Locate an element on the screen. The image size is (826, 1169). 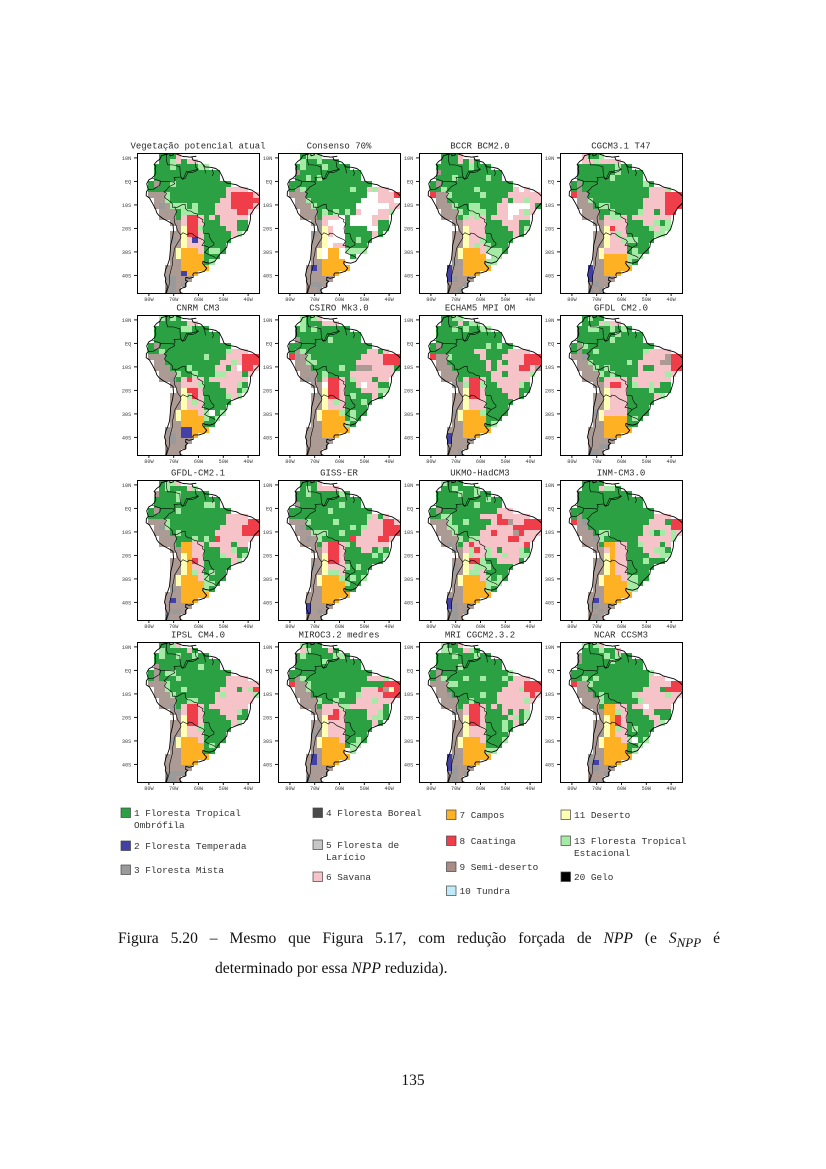
svg-text: CGCM3.1 T47 is located at coordinates (620, 147).